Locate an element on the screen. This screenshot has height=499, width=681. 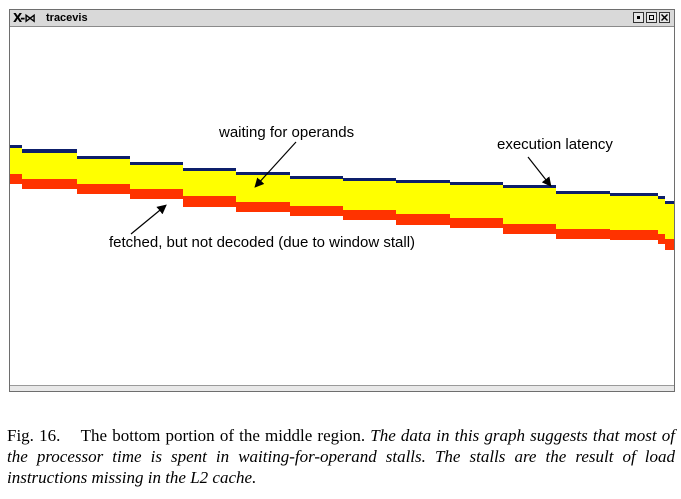
label-execution-latency: execution latency is located at coordinates (555, 144).